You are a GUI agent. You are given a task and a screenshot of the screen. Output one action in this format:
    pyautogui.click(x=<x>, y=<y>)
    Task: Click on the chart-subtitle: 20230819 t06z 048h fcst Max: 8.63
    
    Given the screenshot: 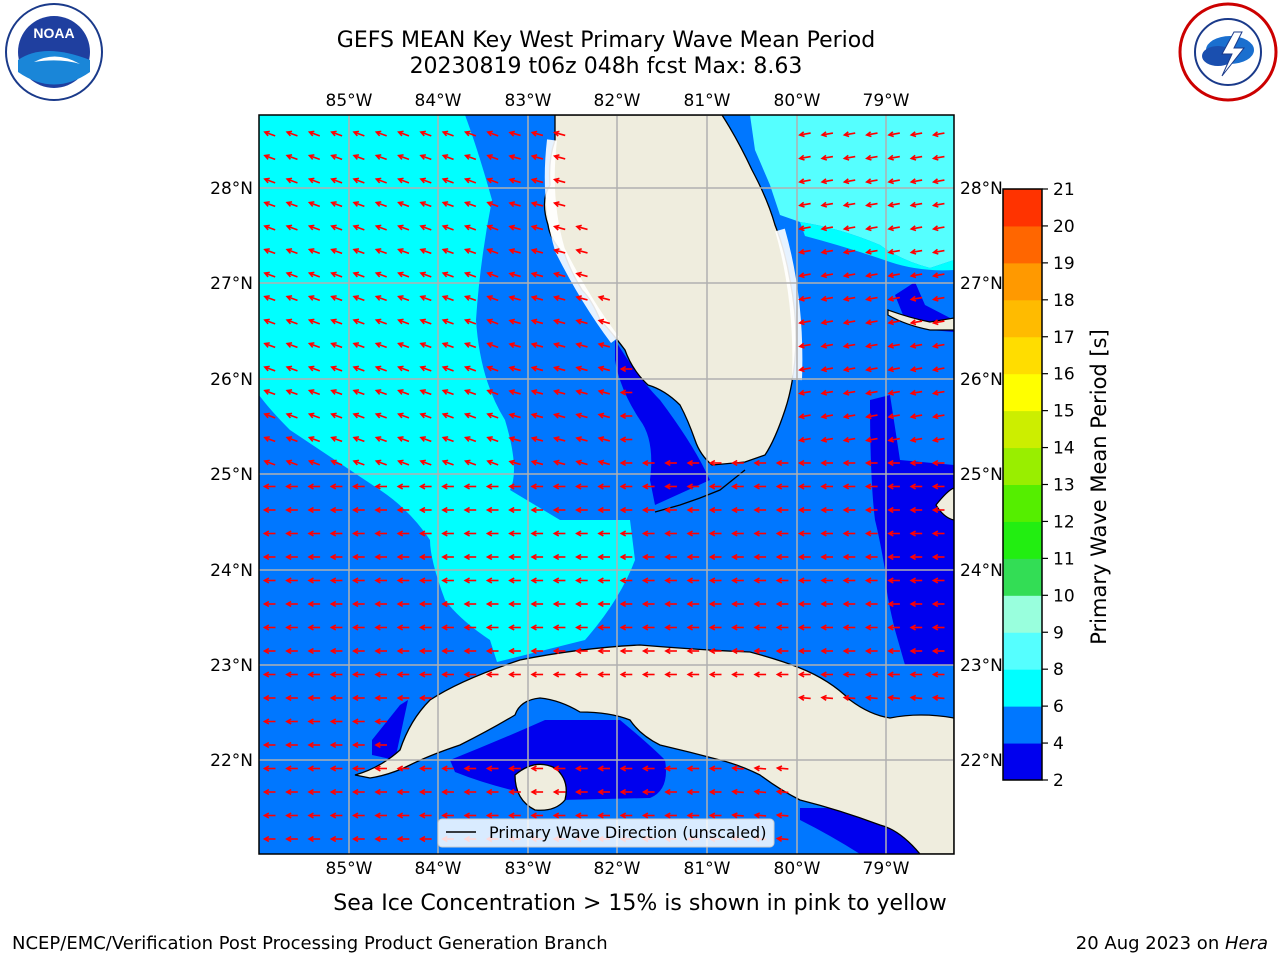 What is the action you would take?
    pyautogui.click(x=606, y=66)
    